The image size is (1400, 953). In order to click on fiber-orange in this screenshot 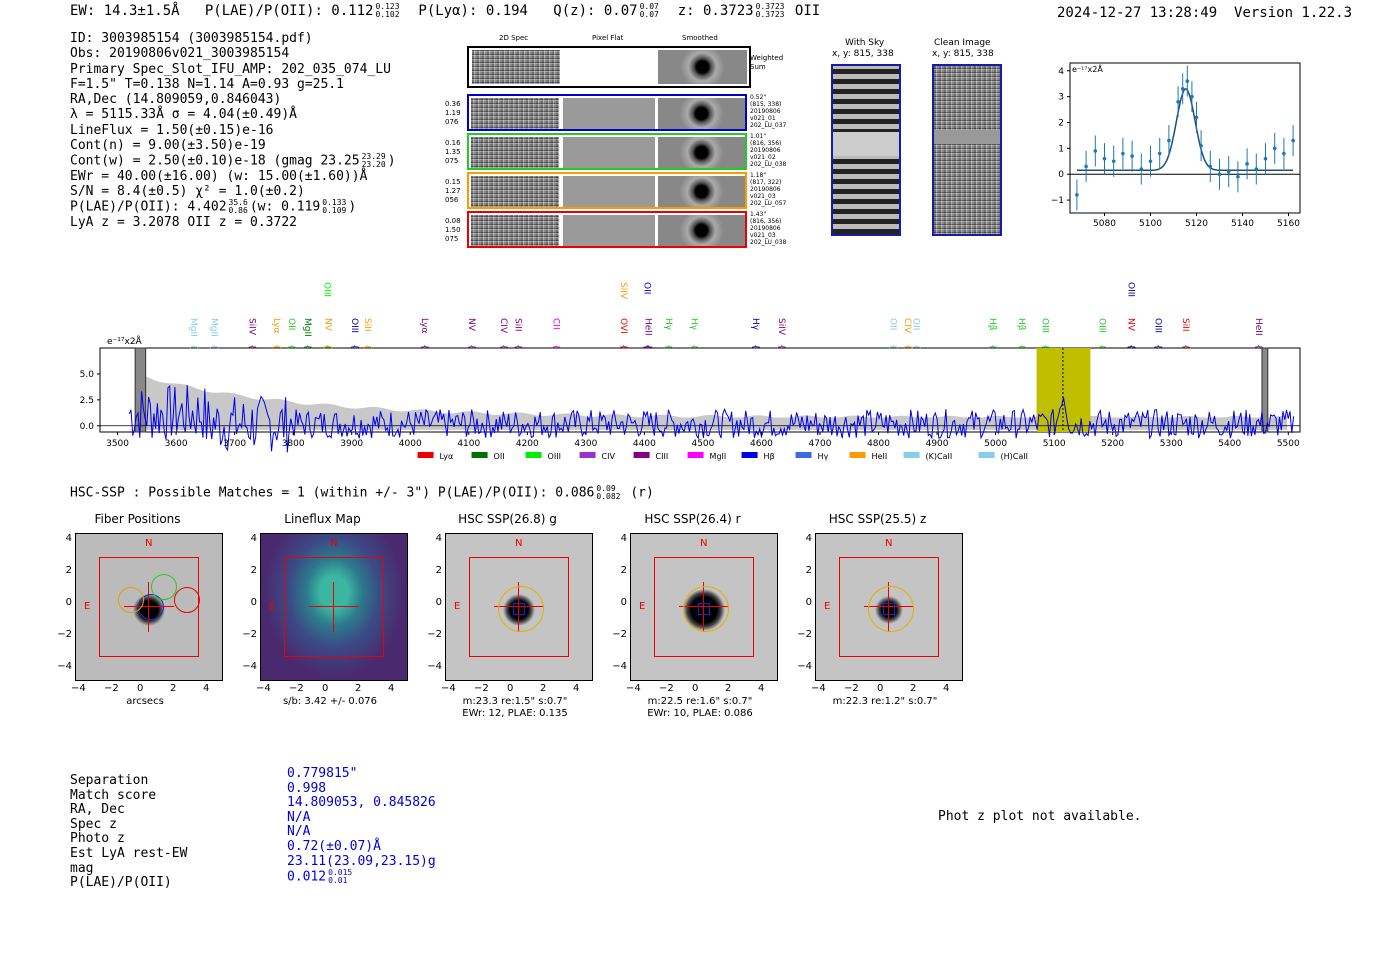, I will do `click(131, 600)`.